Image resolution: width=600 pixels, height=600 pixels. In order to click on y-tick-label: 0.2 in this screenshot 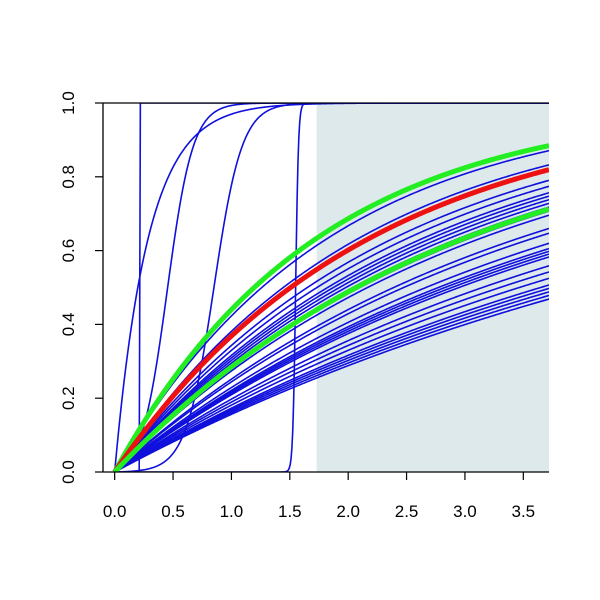, I will do `click(68, 398)`.